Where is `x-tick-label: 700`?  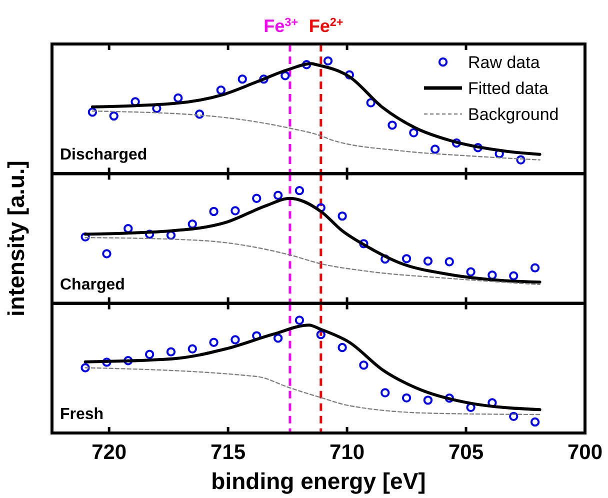
x-tick-label: 700 is located at coordinates (585, 452).